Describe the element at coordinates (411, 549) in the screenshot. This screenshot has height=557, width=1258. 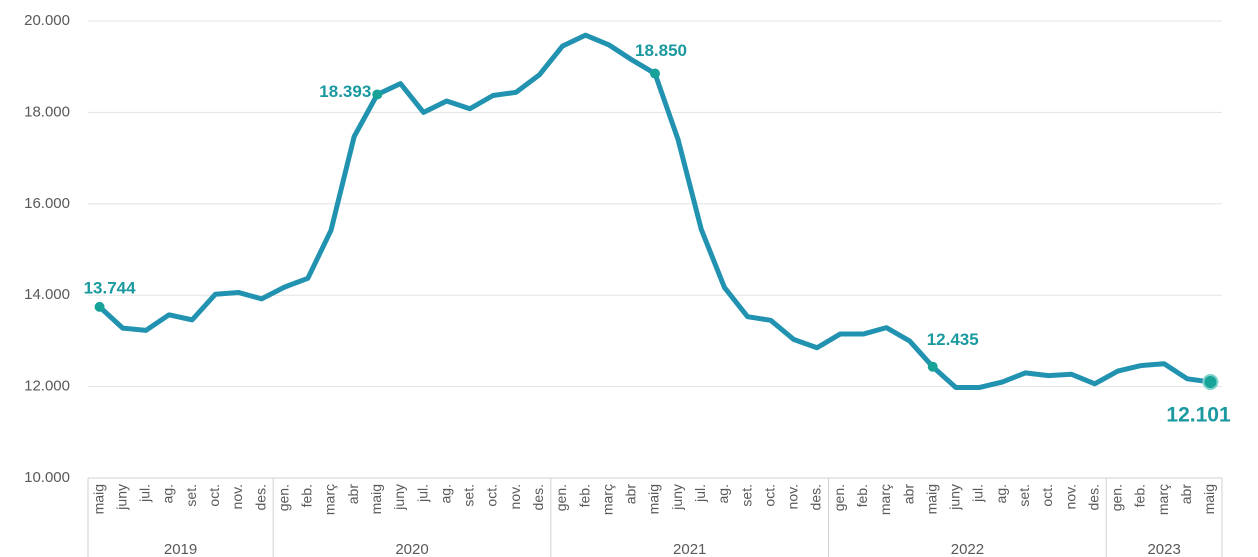
I see `group-label: 2020` at that location.